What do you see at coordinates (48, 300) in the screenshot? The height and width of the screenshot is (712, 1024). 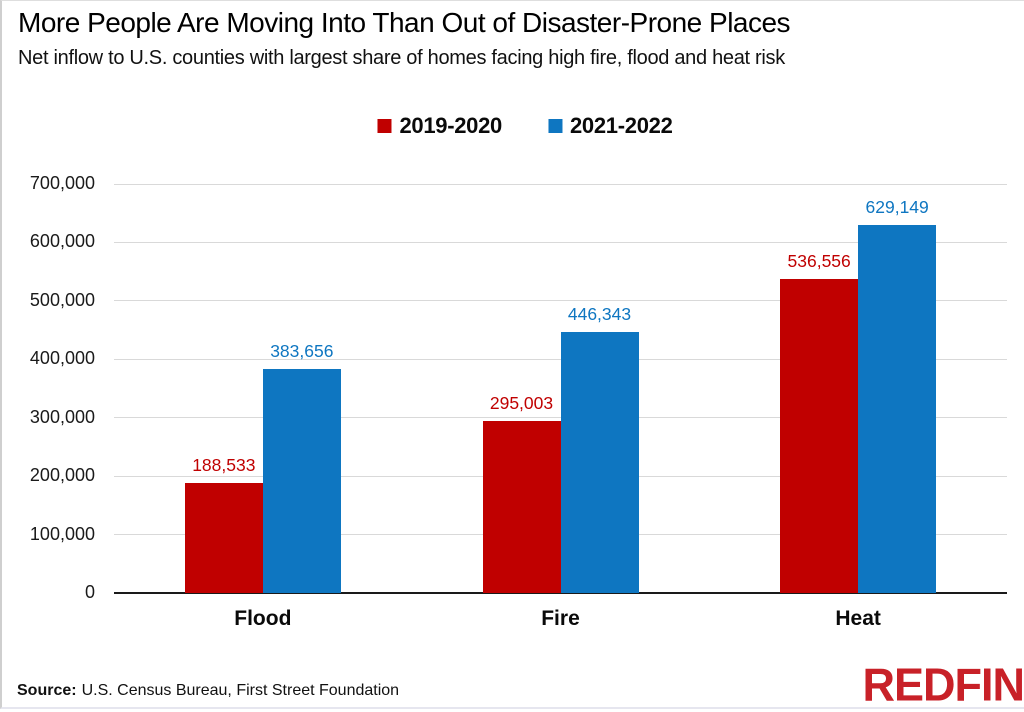 I see `y-axis-tick-label: 500,000` at bounding box center [48, 300].